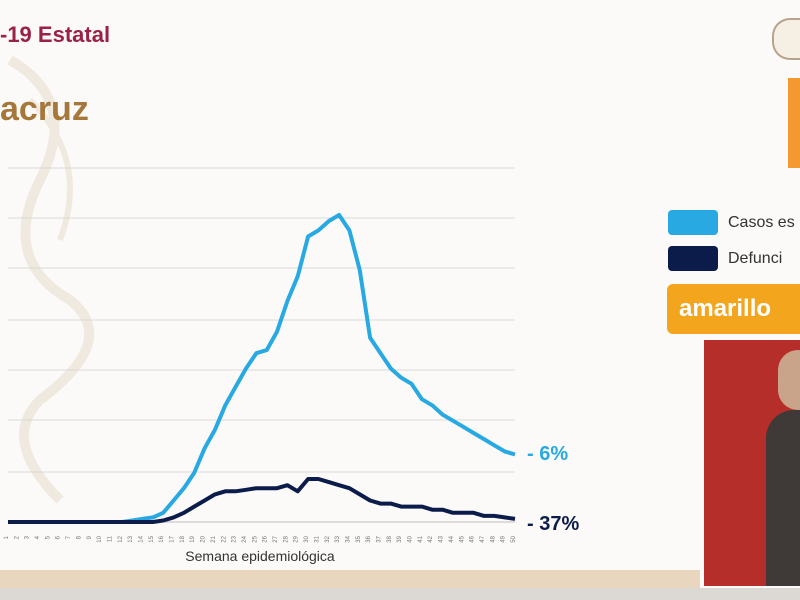 The width and height of the screenshot is (800, 600). What do you see at coordinates (262, 500) in the screenshot?
I see `series-line-defunciones` at bounding box center [262, 500].